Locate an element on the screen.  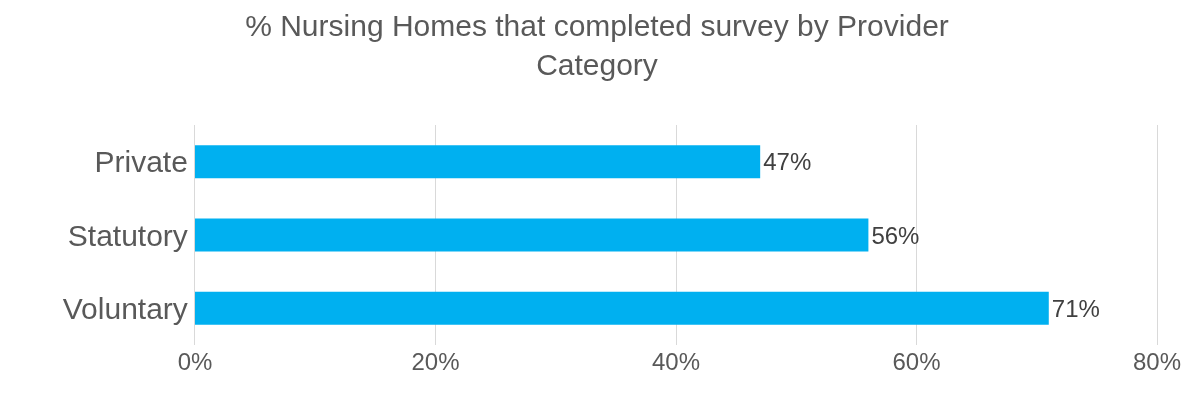
chart-title: % Nursing Homes that completed survey by Provider Category is located at coordinates (597, 45).